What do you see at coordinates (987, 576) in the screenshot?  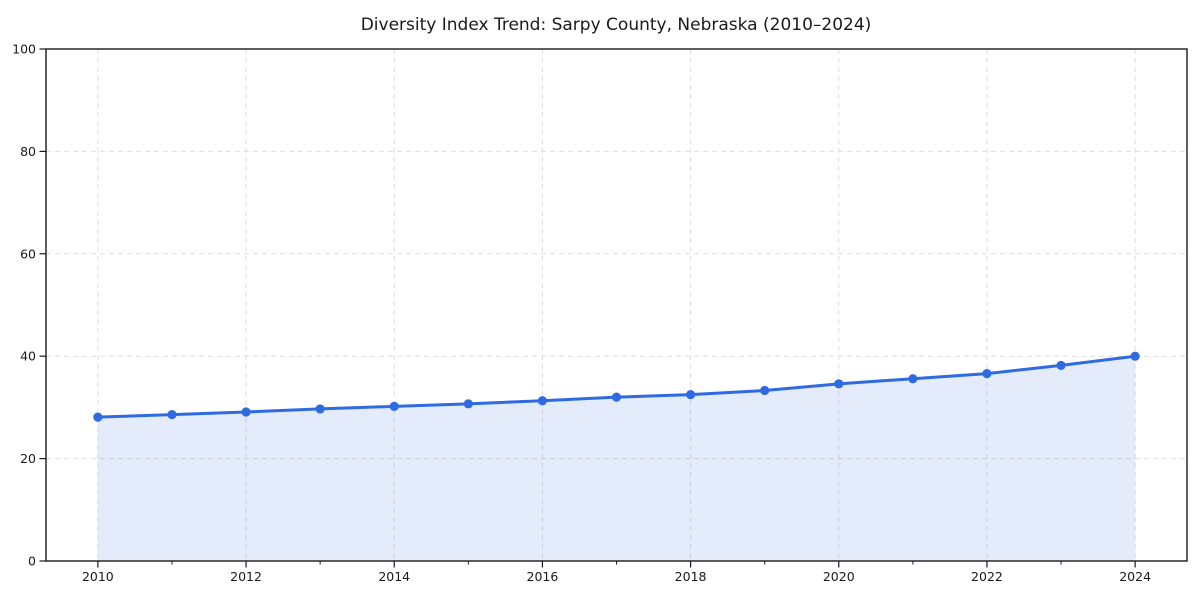 I see `x-tick-label: 2022` at bounding box center [987, 576].